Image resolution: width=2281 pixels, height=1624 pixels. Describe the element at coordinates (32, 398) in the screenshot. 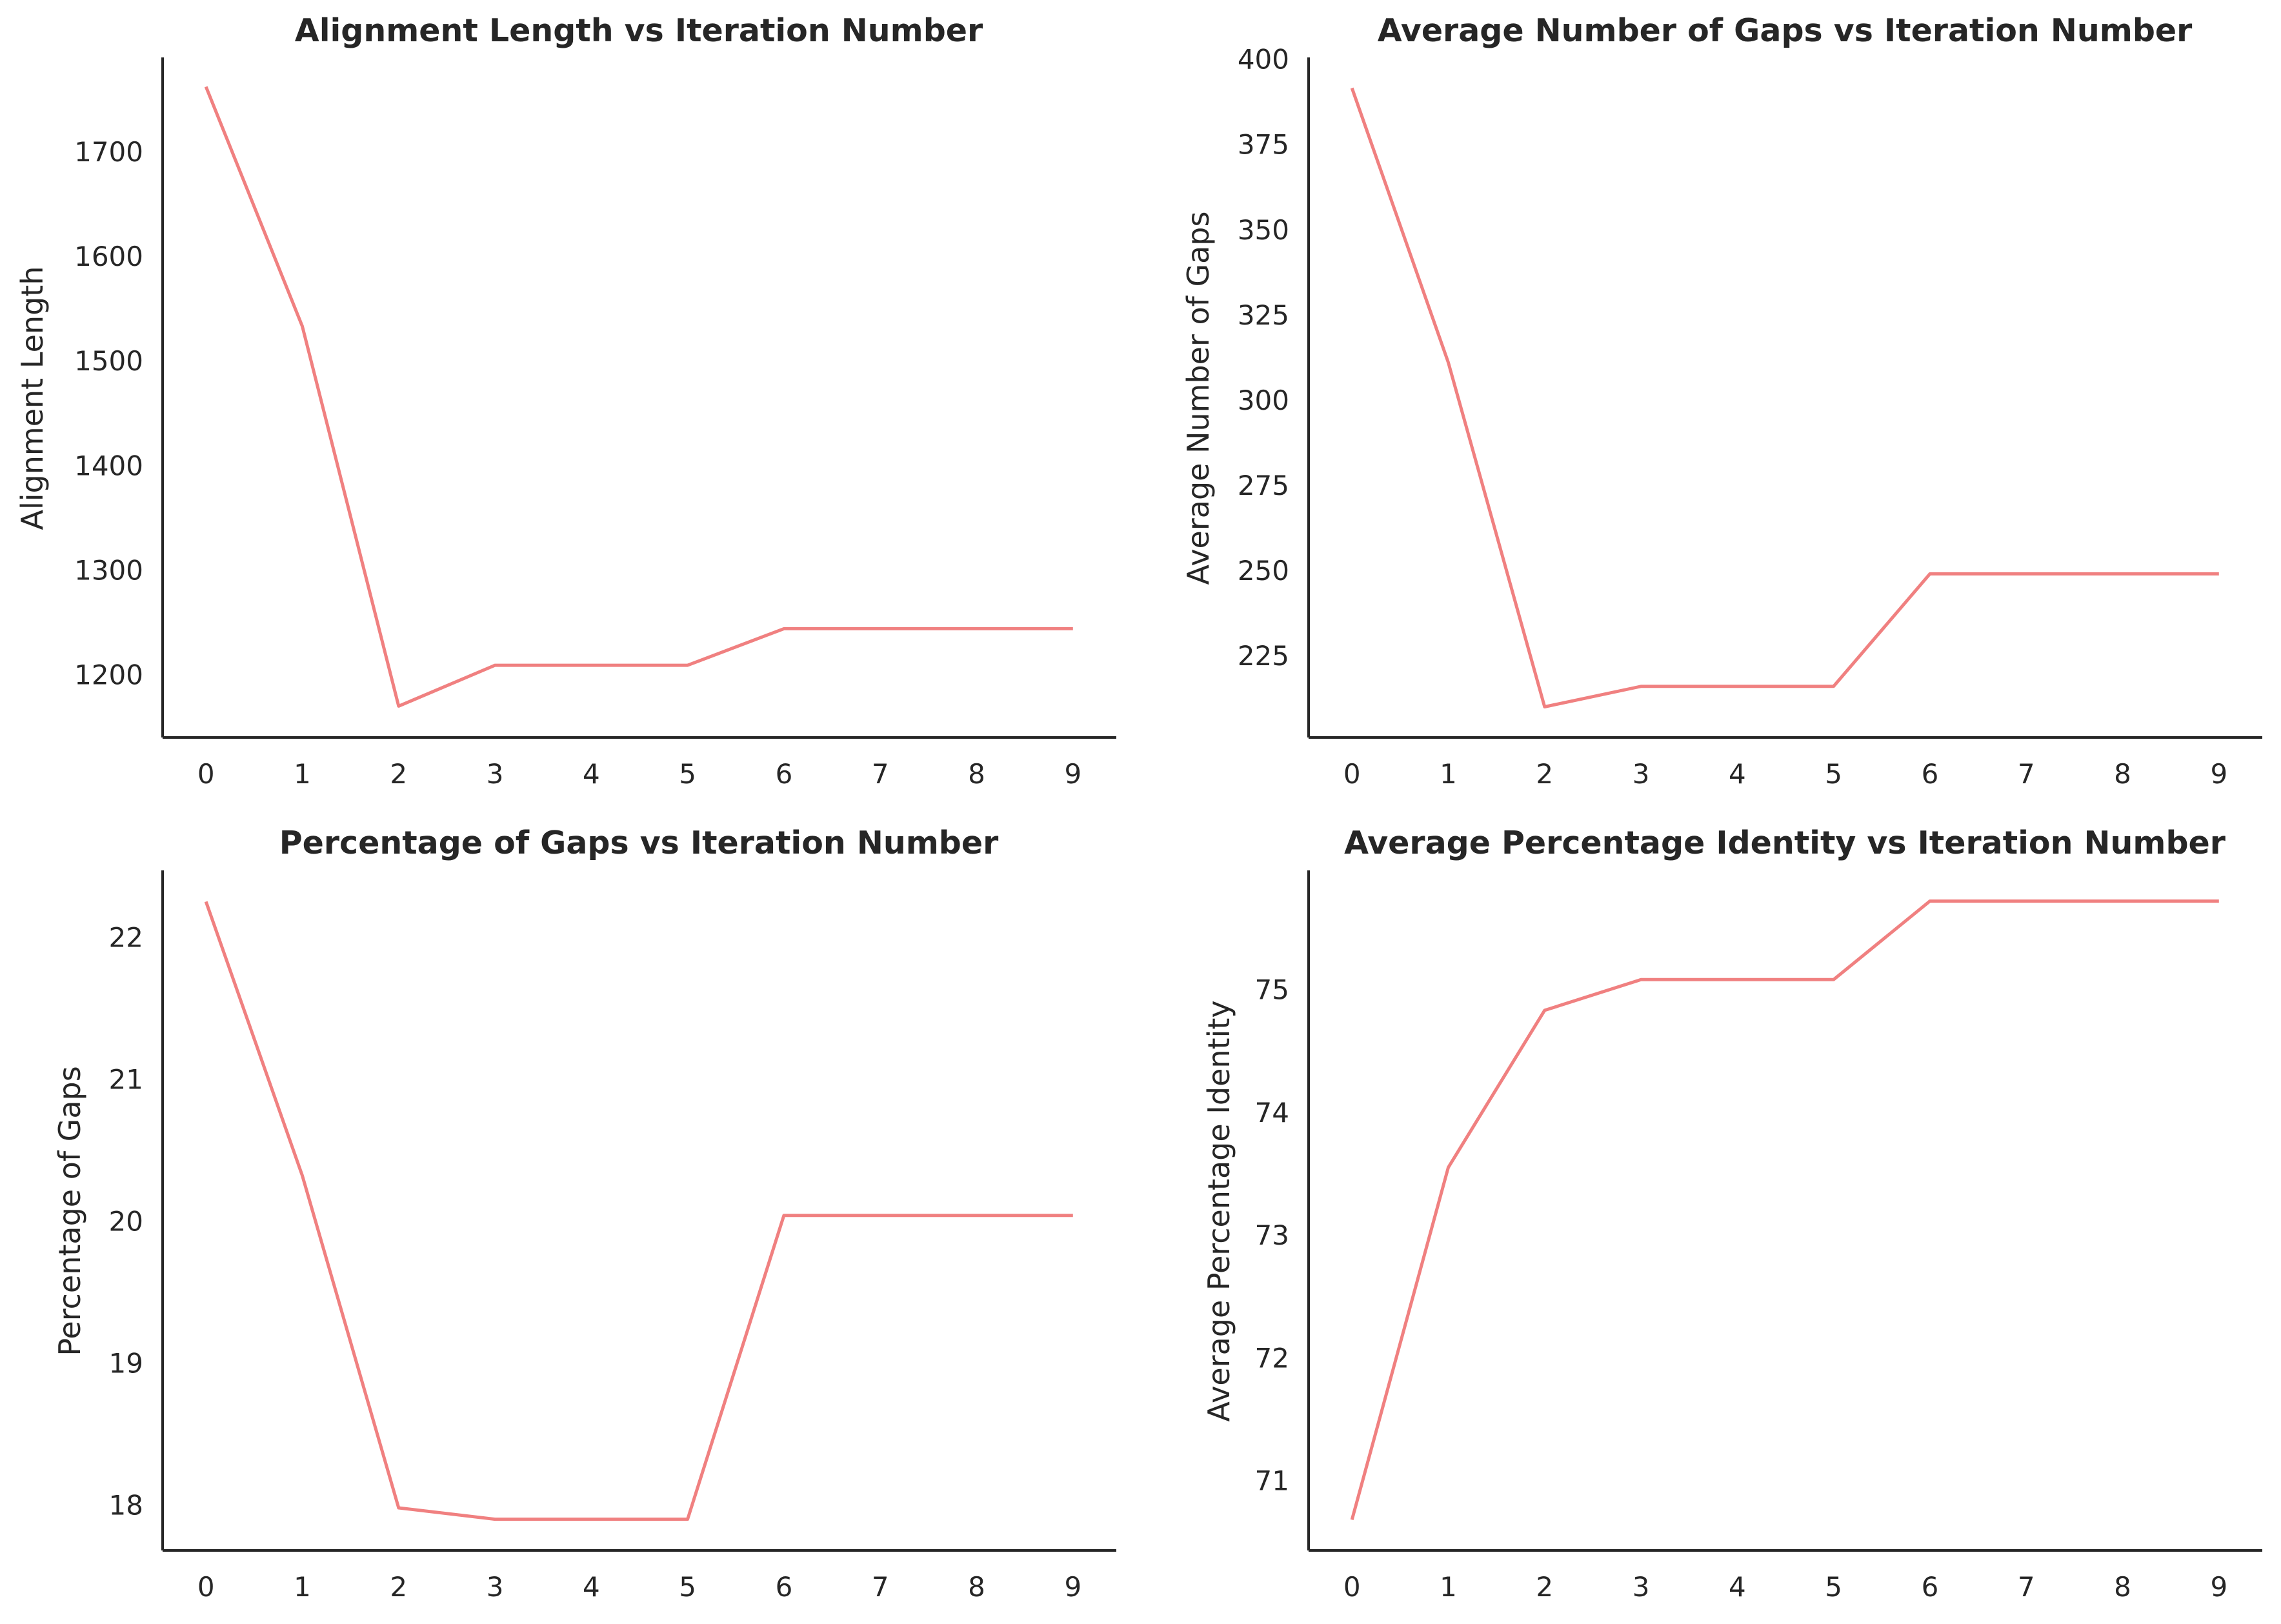

I see `y-axis-label: Alignment Length` at that location.